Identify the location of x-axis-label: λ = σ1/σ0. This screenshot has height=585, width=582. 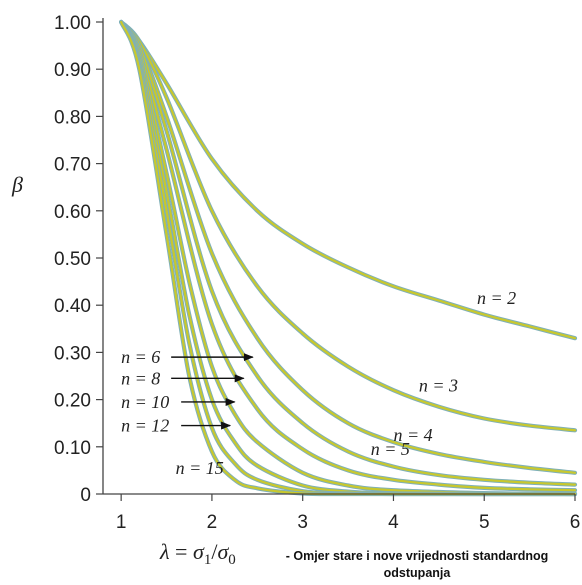
(197, 553).